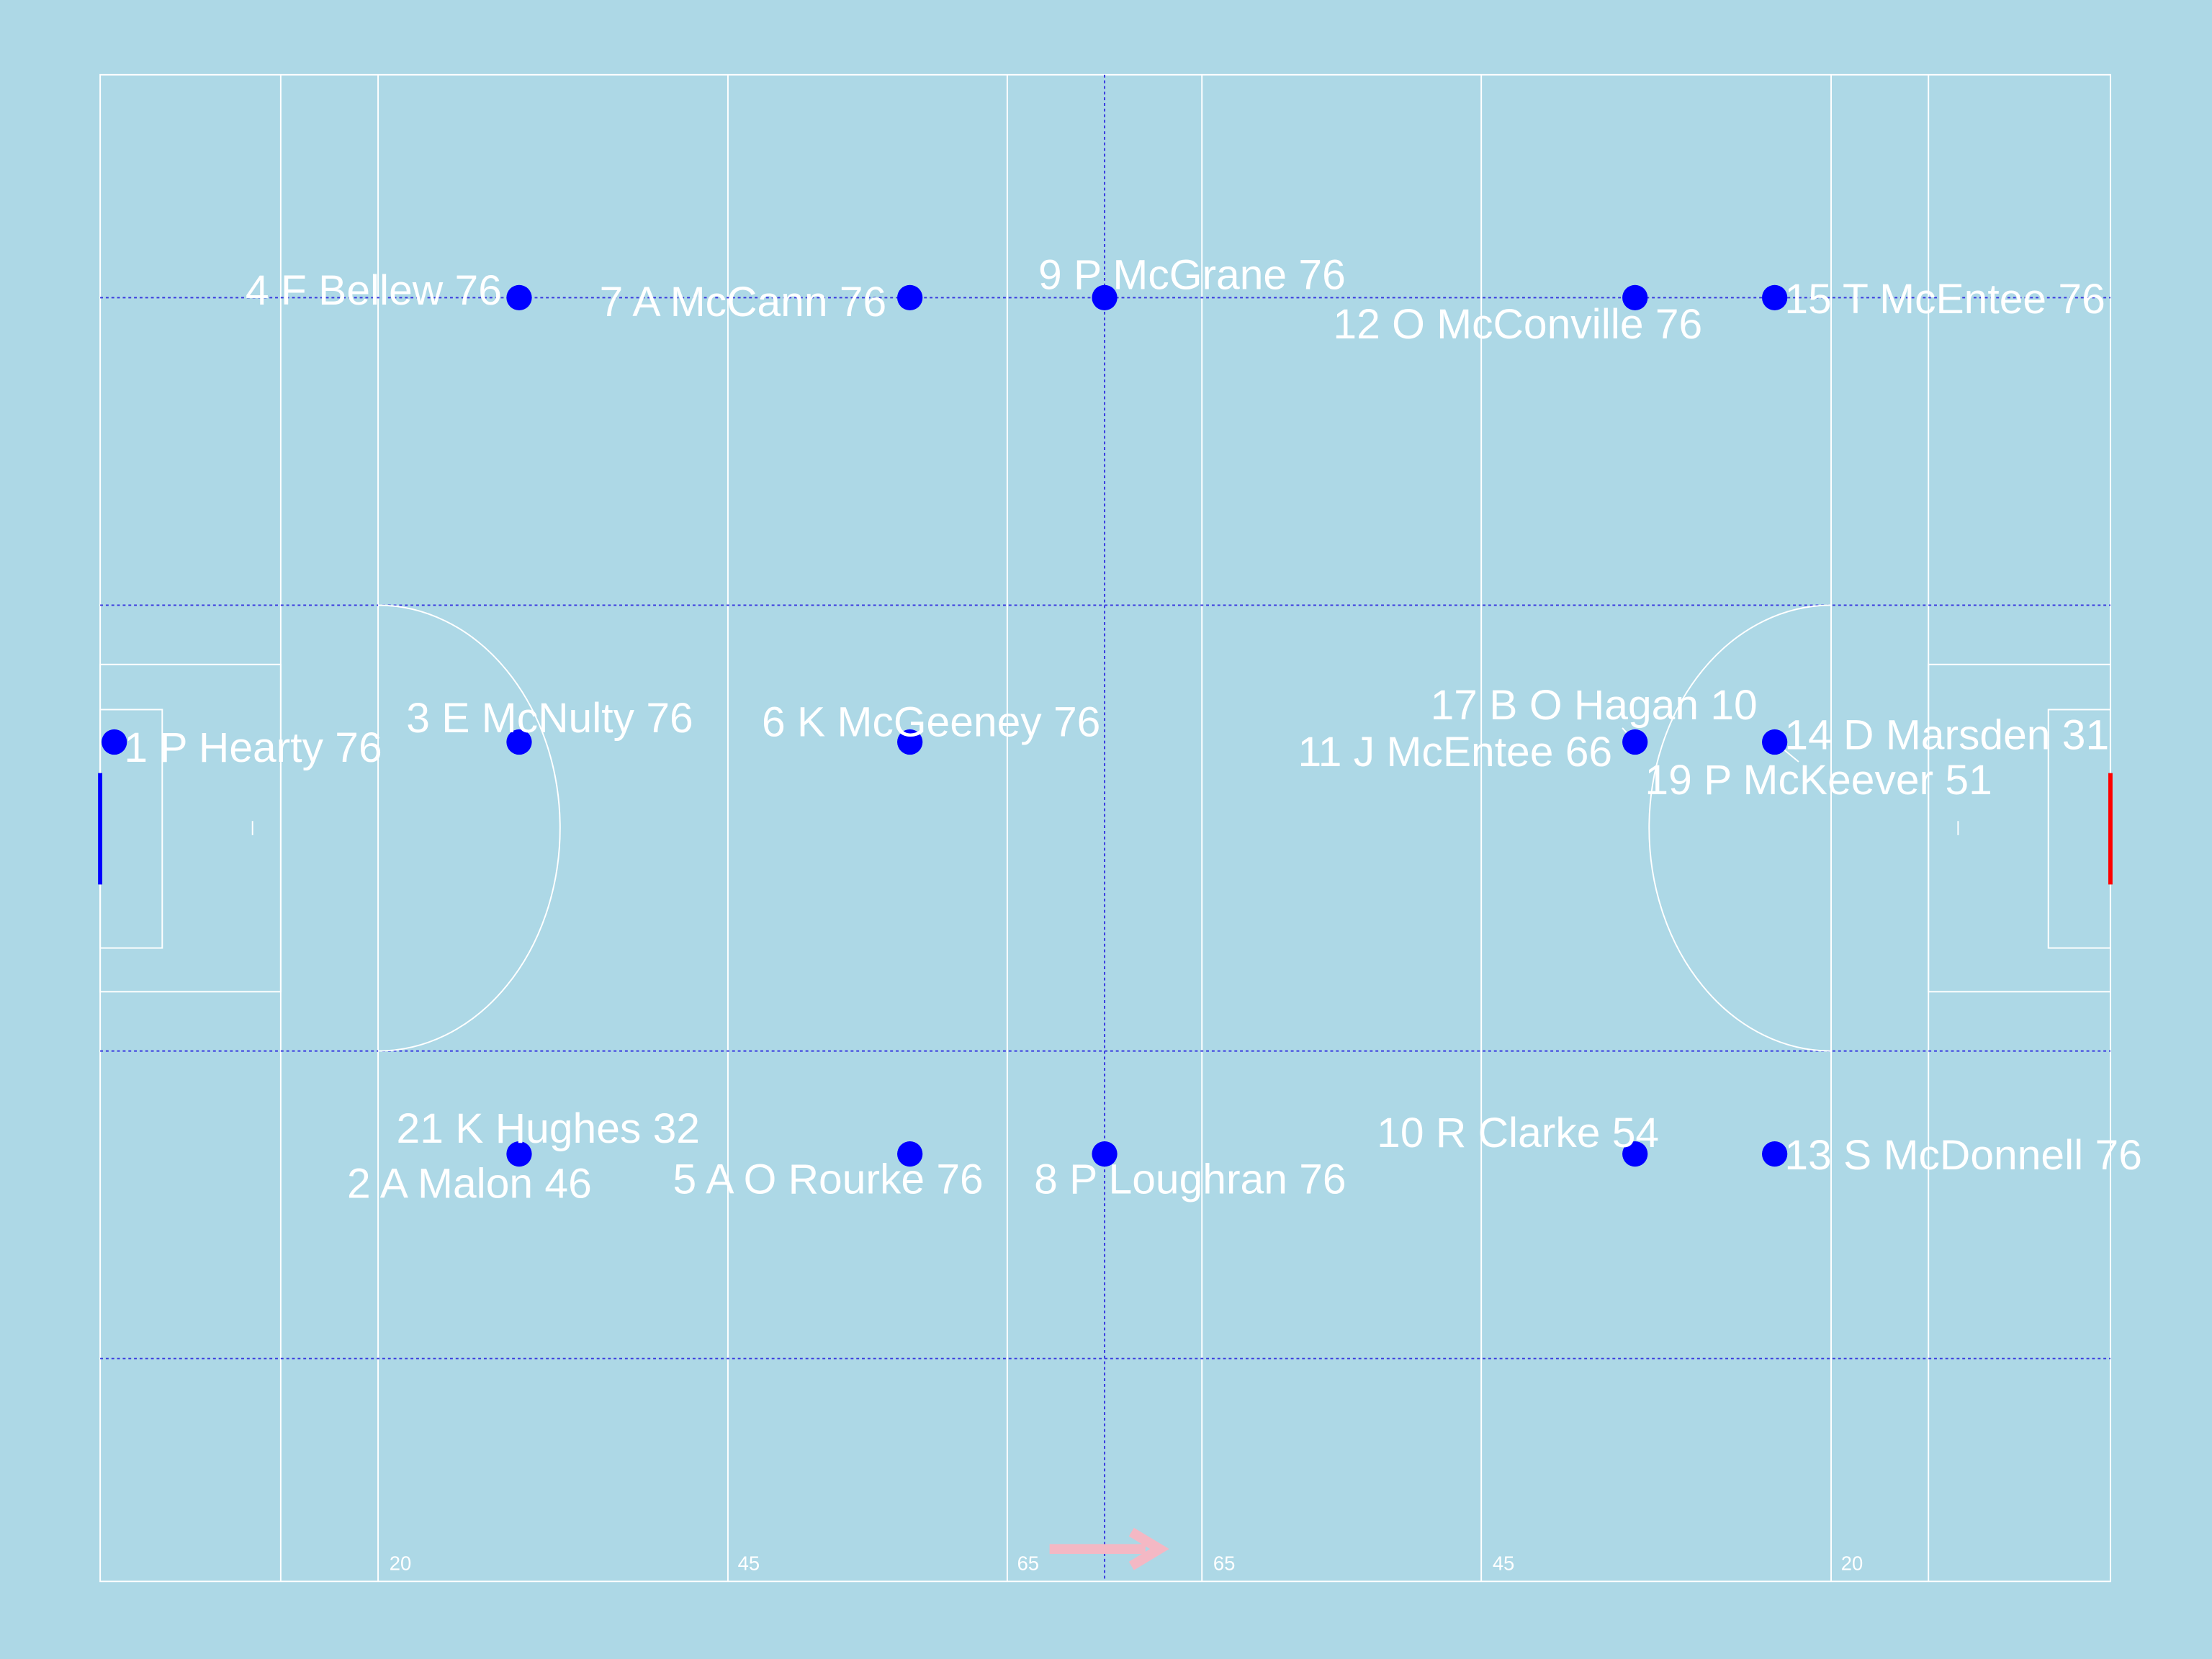  What do you see at coordinates (253, 747) in the screenshot?
I see `player-label: 1 P Hearty 76` at bounding box center [253, 747].